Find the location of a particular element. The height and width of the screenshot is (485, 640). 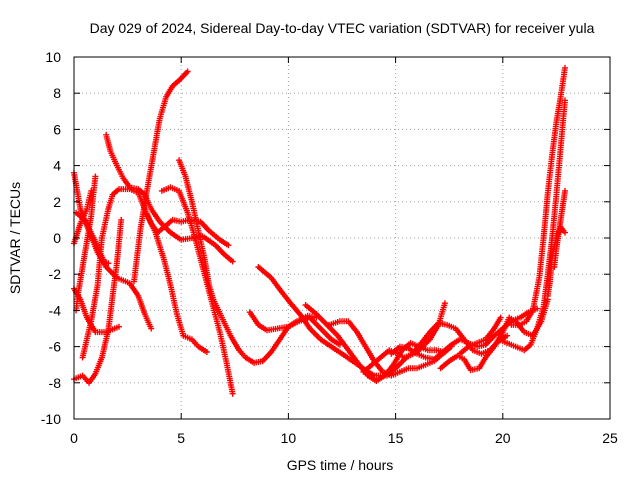

y-tick-label: -2 is located at coordinates (55, 274).